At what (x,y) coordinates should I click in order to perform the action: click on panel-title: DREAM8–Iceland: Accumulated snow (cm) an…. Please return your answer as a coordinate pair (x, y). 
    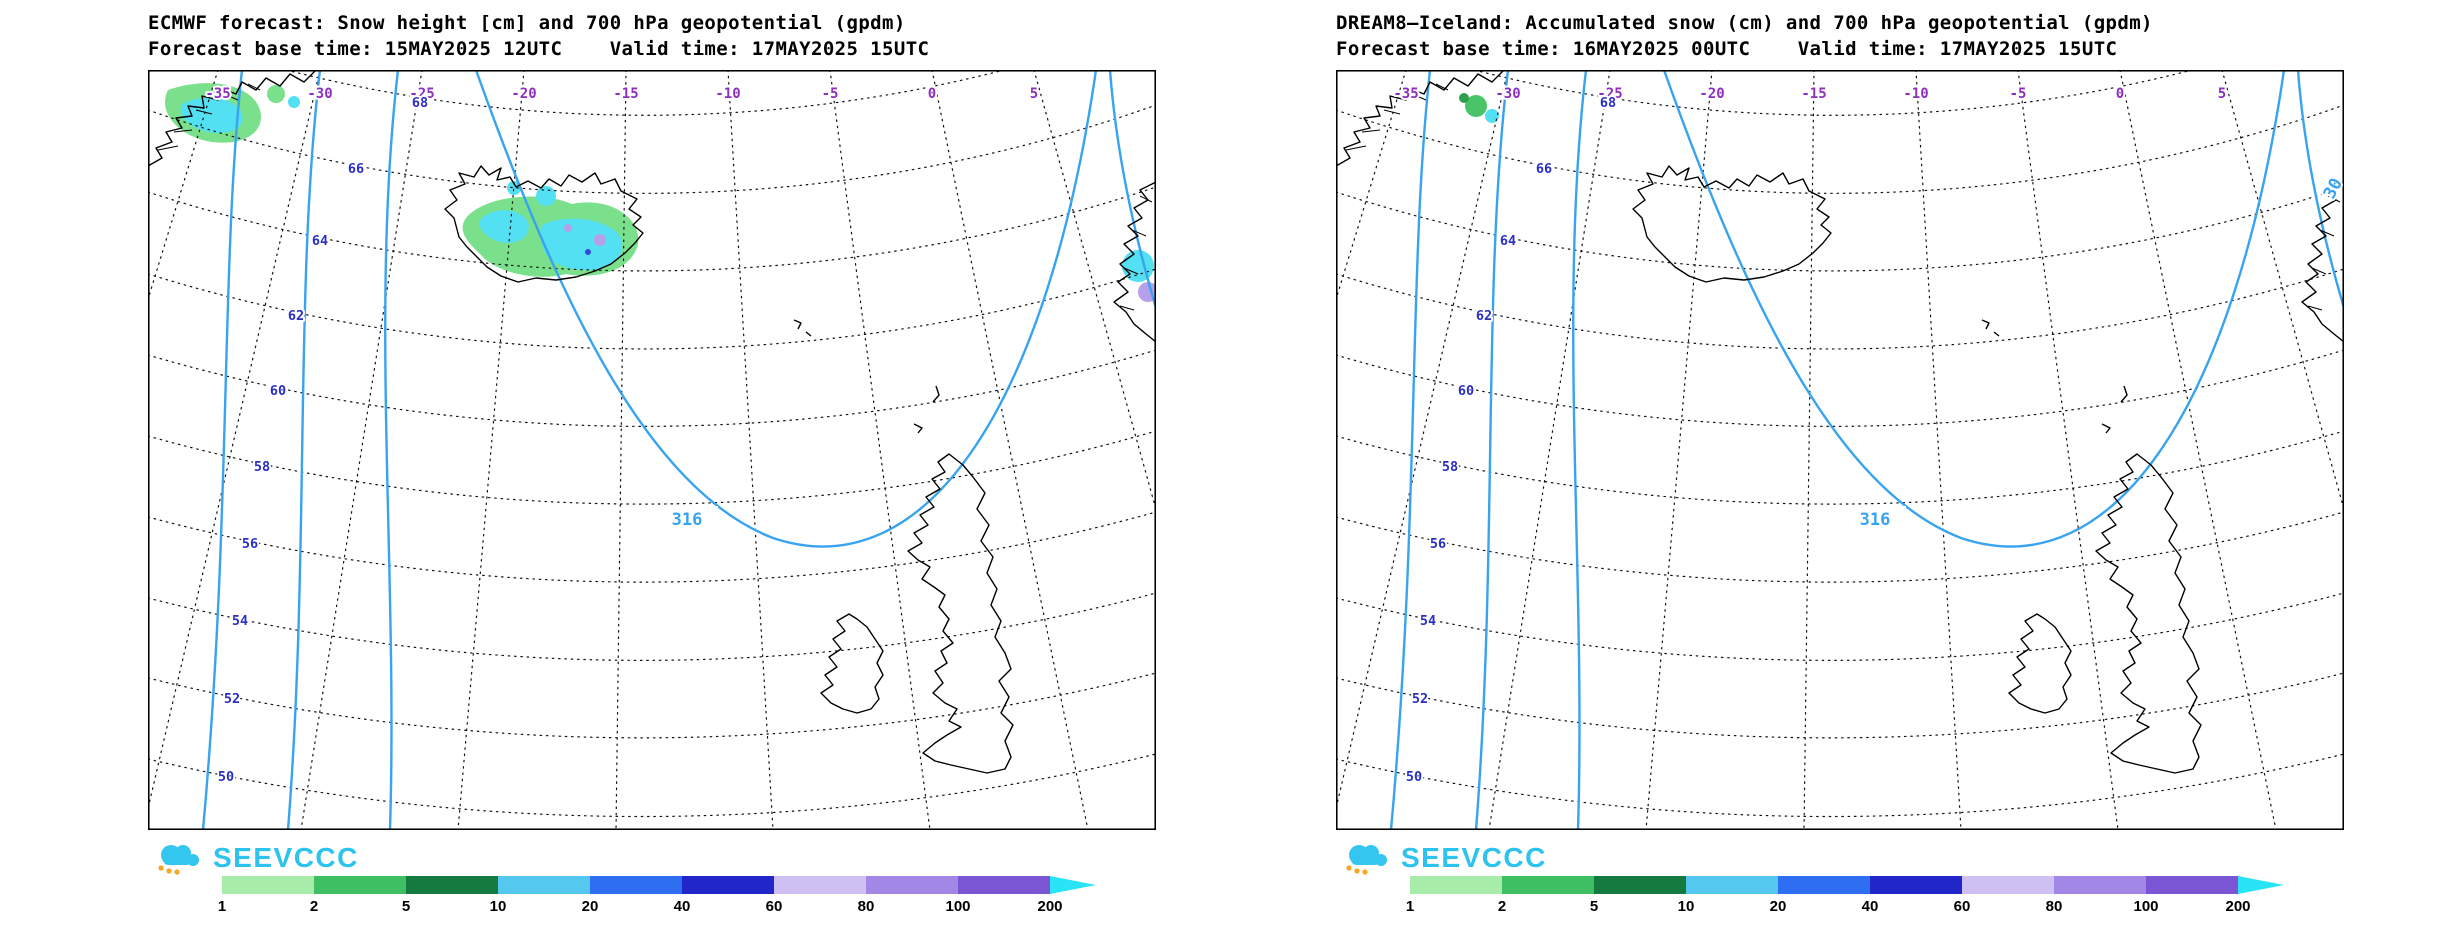
    Looking at the image, I should click on (1744, 23).